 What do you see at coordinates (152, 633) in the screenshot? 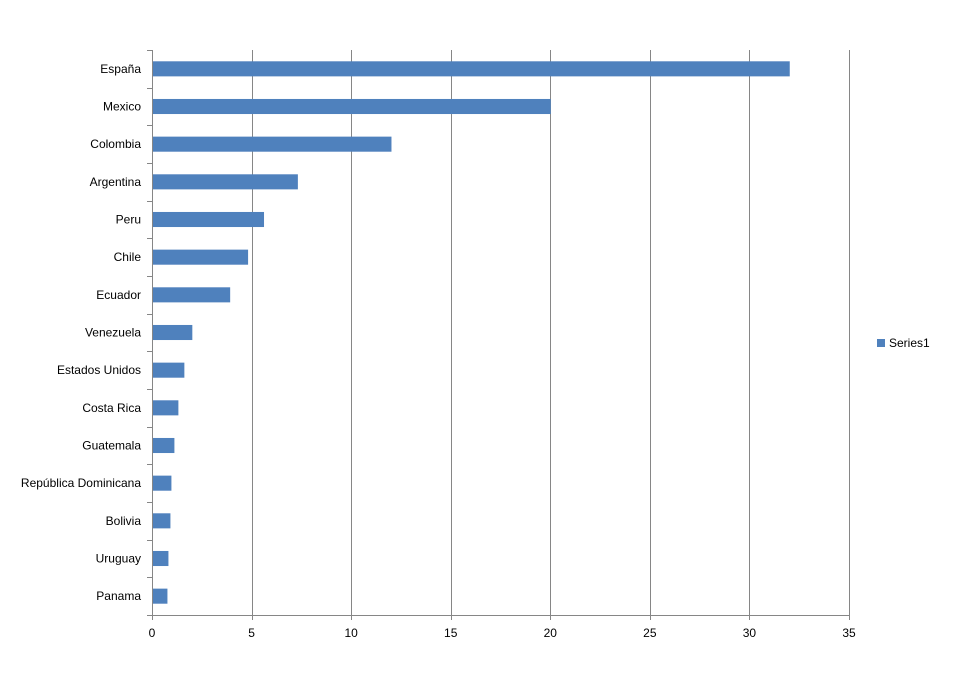
I see `x-tick-label: 0` at bounding box center [152, 633].